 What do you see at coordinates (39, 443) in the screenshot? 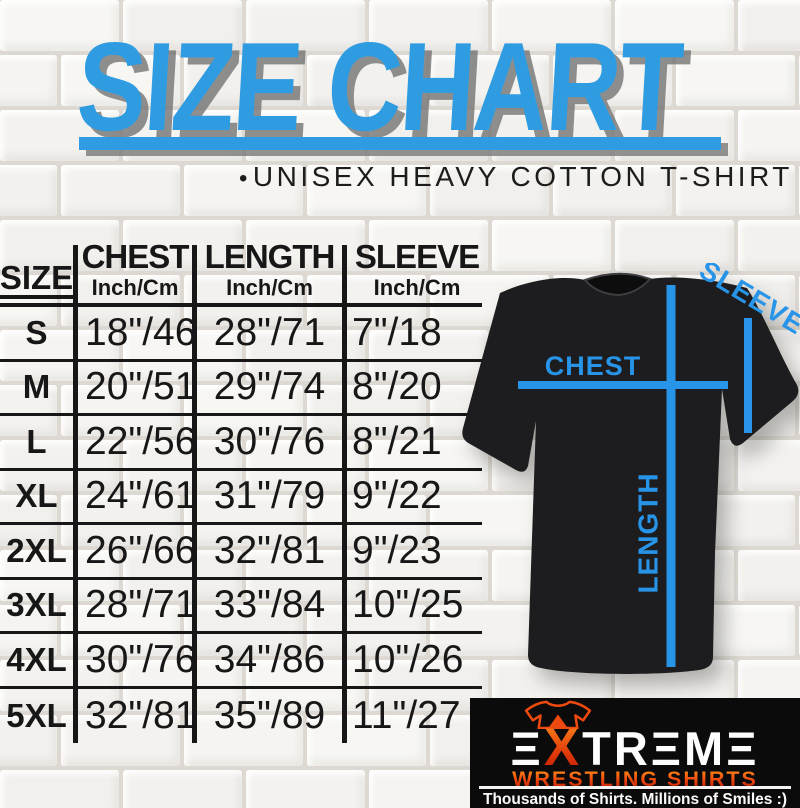
I see `table-cell: L` at bounding box center [39, 443].